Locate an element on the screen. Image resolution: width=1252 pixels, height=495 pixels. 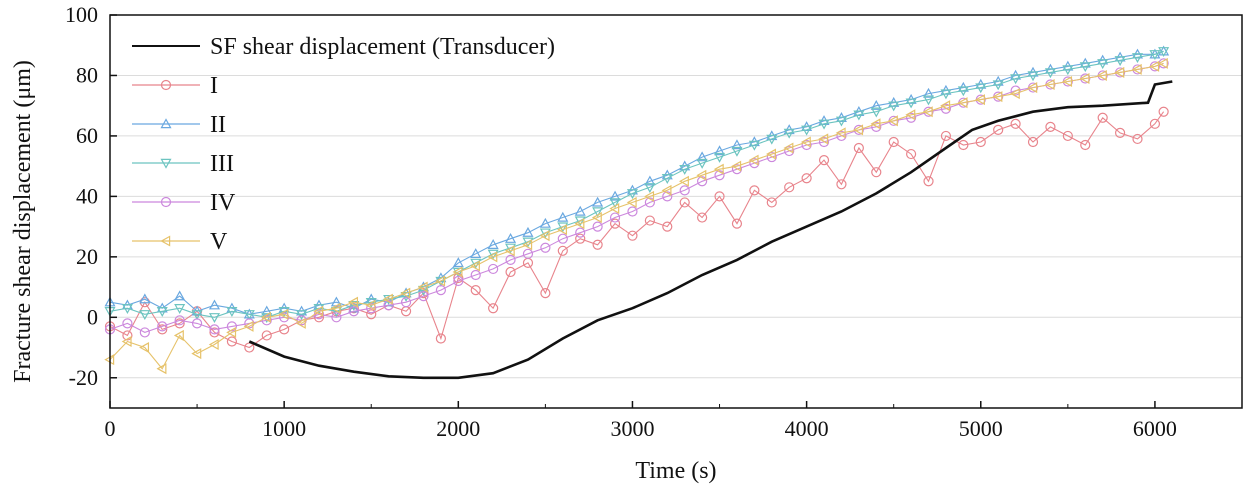
legend-label: I is located at coordinates (214, 86).